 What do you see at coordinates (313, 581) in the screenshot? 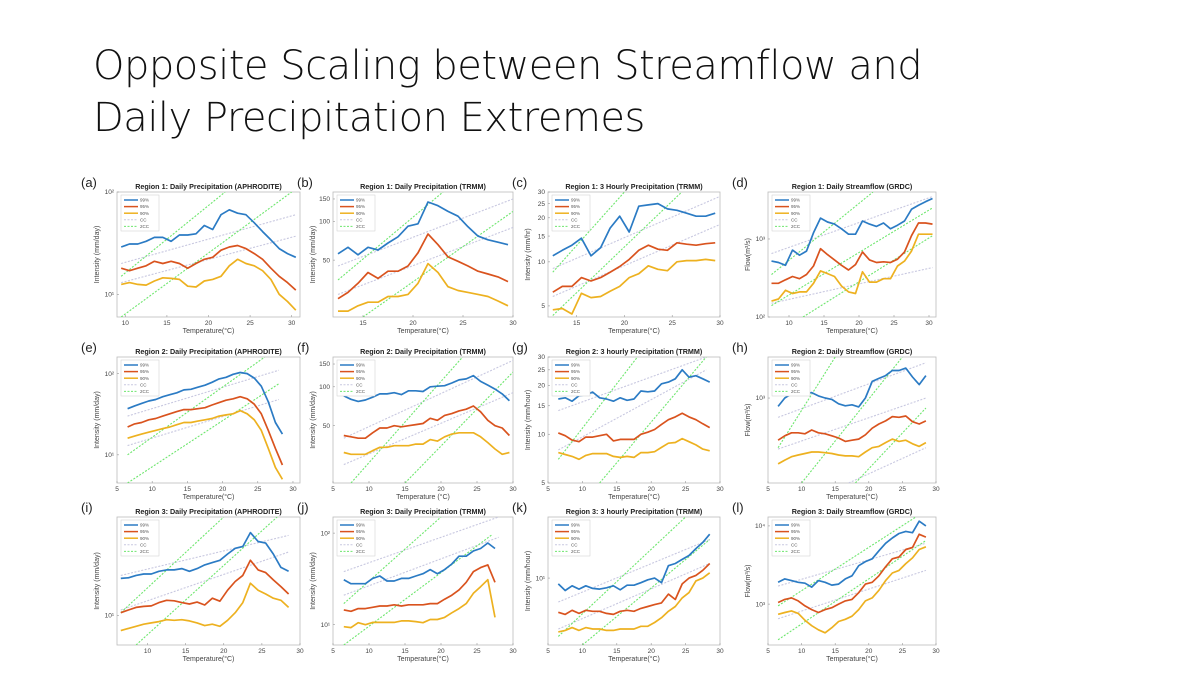
I see `y-axis-label: Intensity (mm/day)` at bounding box center [313, 581].